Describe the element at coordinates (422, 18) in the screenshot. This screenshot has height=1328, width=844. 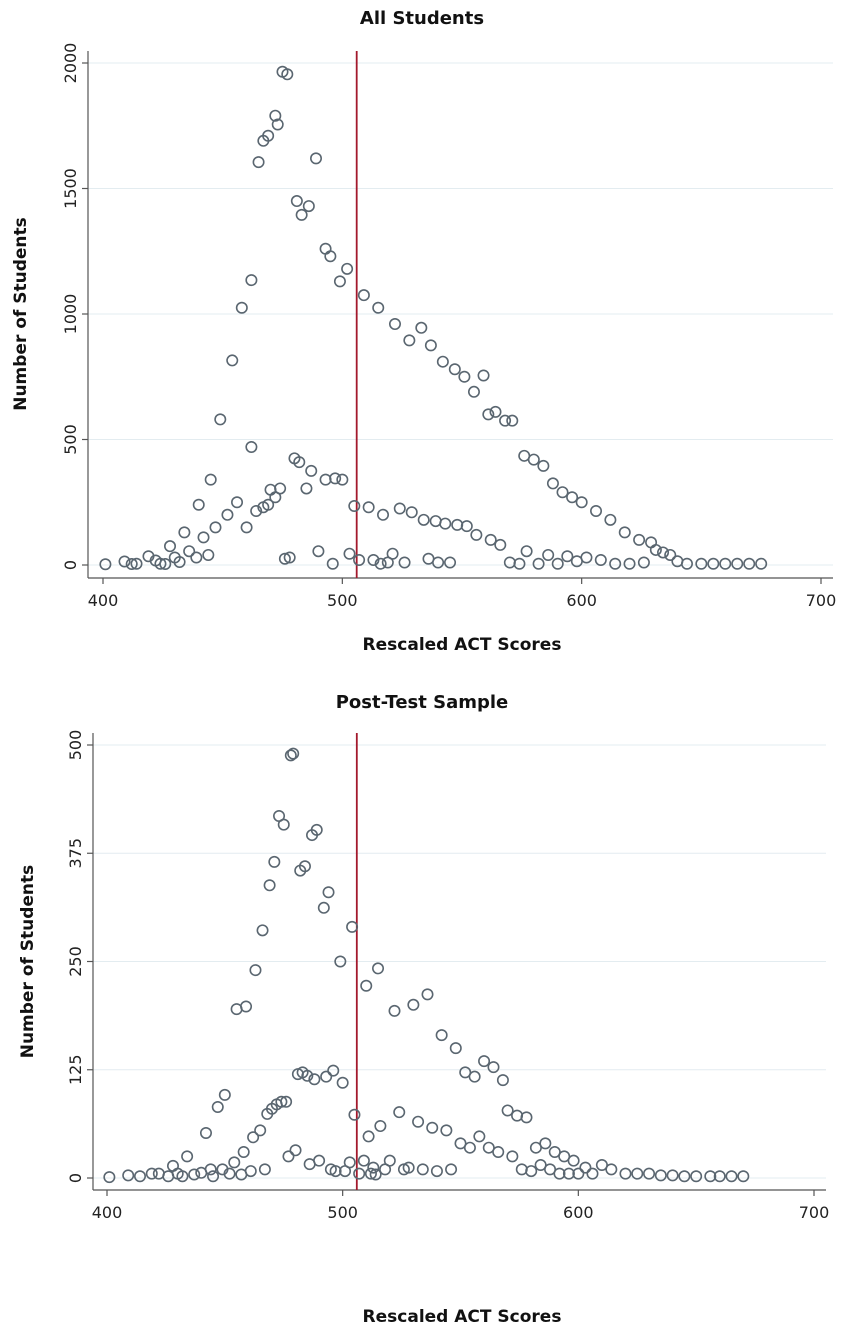
I see `chart-title: All Students` at that location.